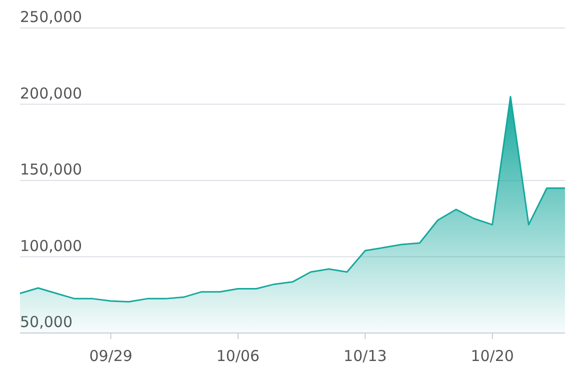 The image size is (579, 387). Describe the element at coordinates (238, 356) in the screenshot. I see `x-tick-label: 10/06` at that location.